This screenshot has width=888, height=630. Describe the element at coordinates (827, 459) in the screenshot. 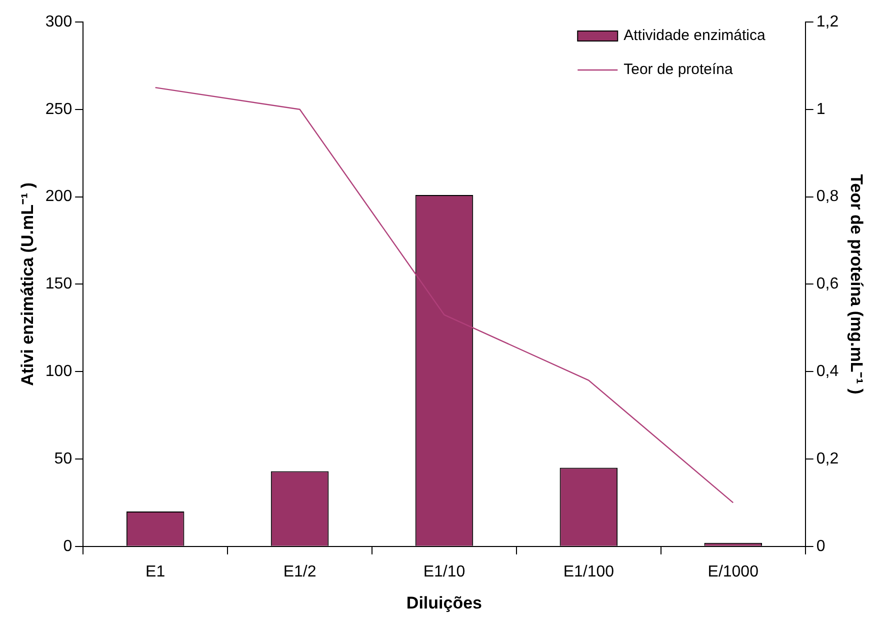

I see `y2-tick-label: 0,2` at that location.